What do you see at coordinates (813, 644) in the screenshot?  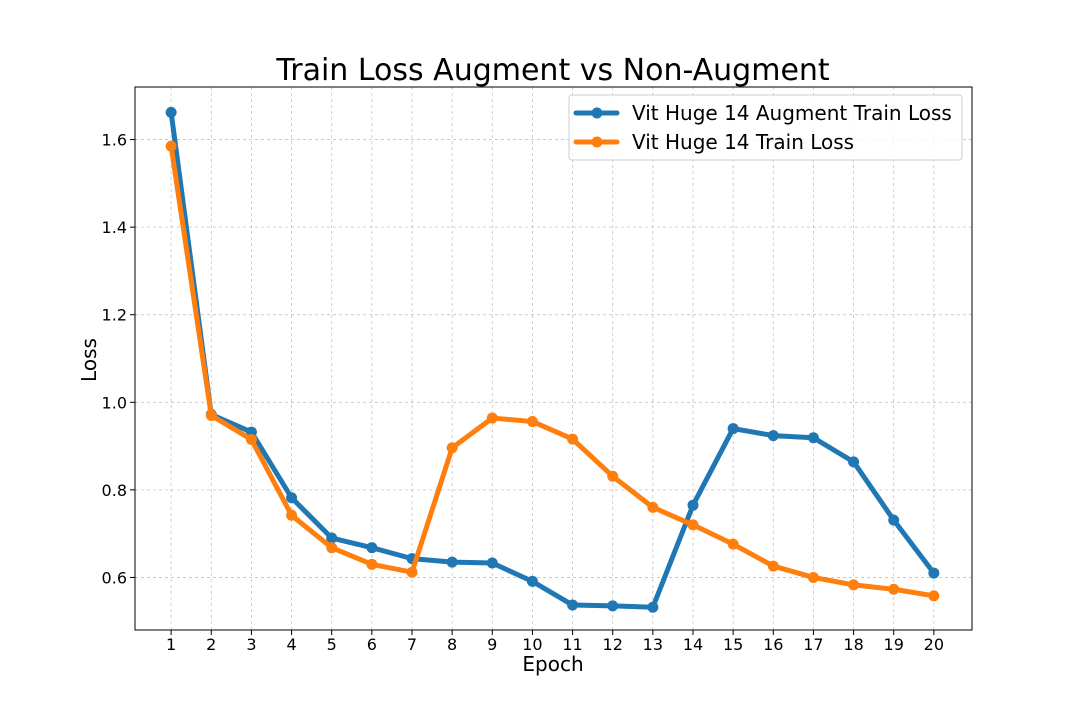 I see `x-tick-label: 17` at bounding box center [813, 644].